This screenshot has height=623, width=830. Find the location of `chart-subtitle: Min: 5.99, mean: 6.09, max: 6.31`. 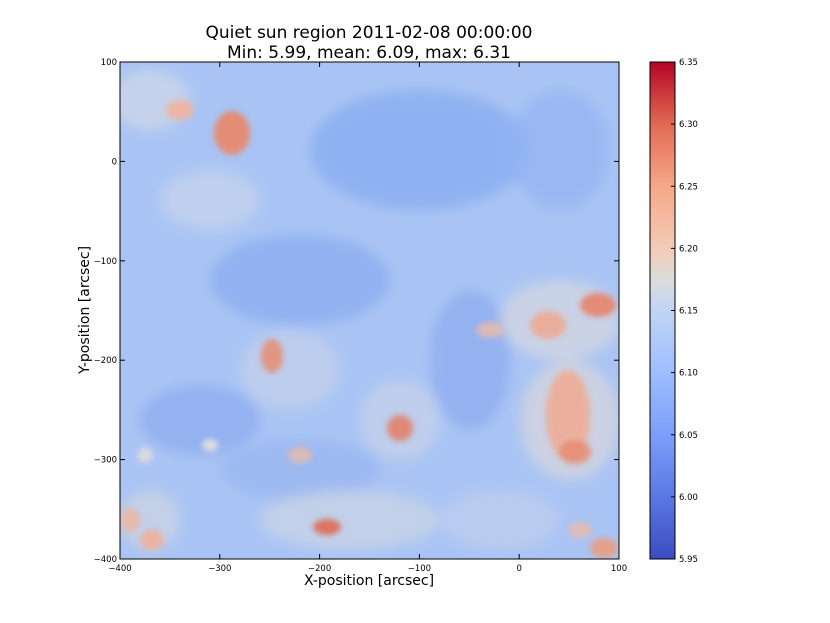

chart-subtitle: Min: 5.99, mean: 6.09, max: 6.31 is located at coordinates (369, 53).